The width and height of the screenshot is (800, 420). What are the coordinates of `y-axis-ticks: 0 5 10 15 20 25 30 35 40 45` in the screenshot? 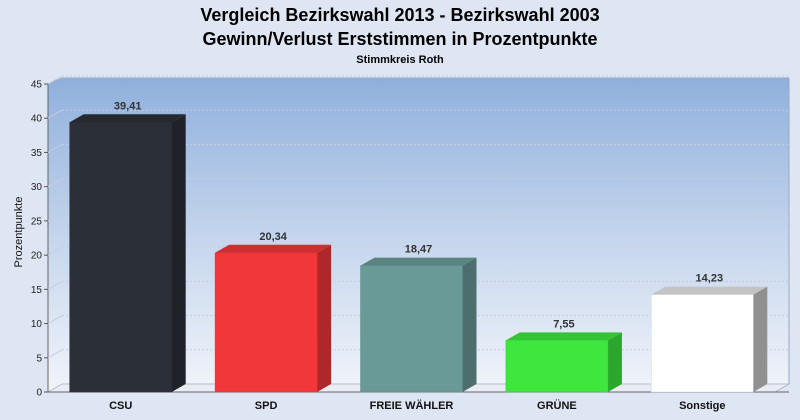 It's located at (39, 239).